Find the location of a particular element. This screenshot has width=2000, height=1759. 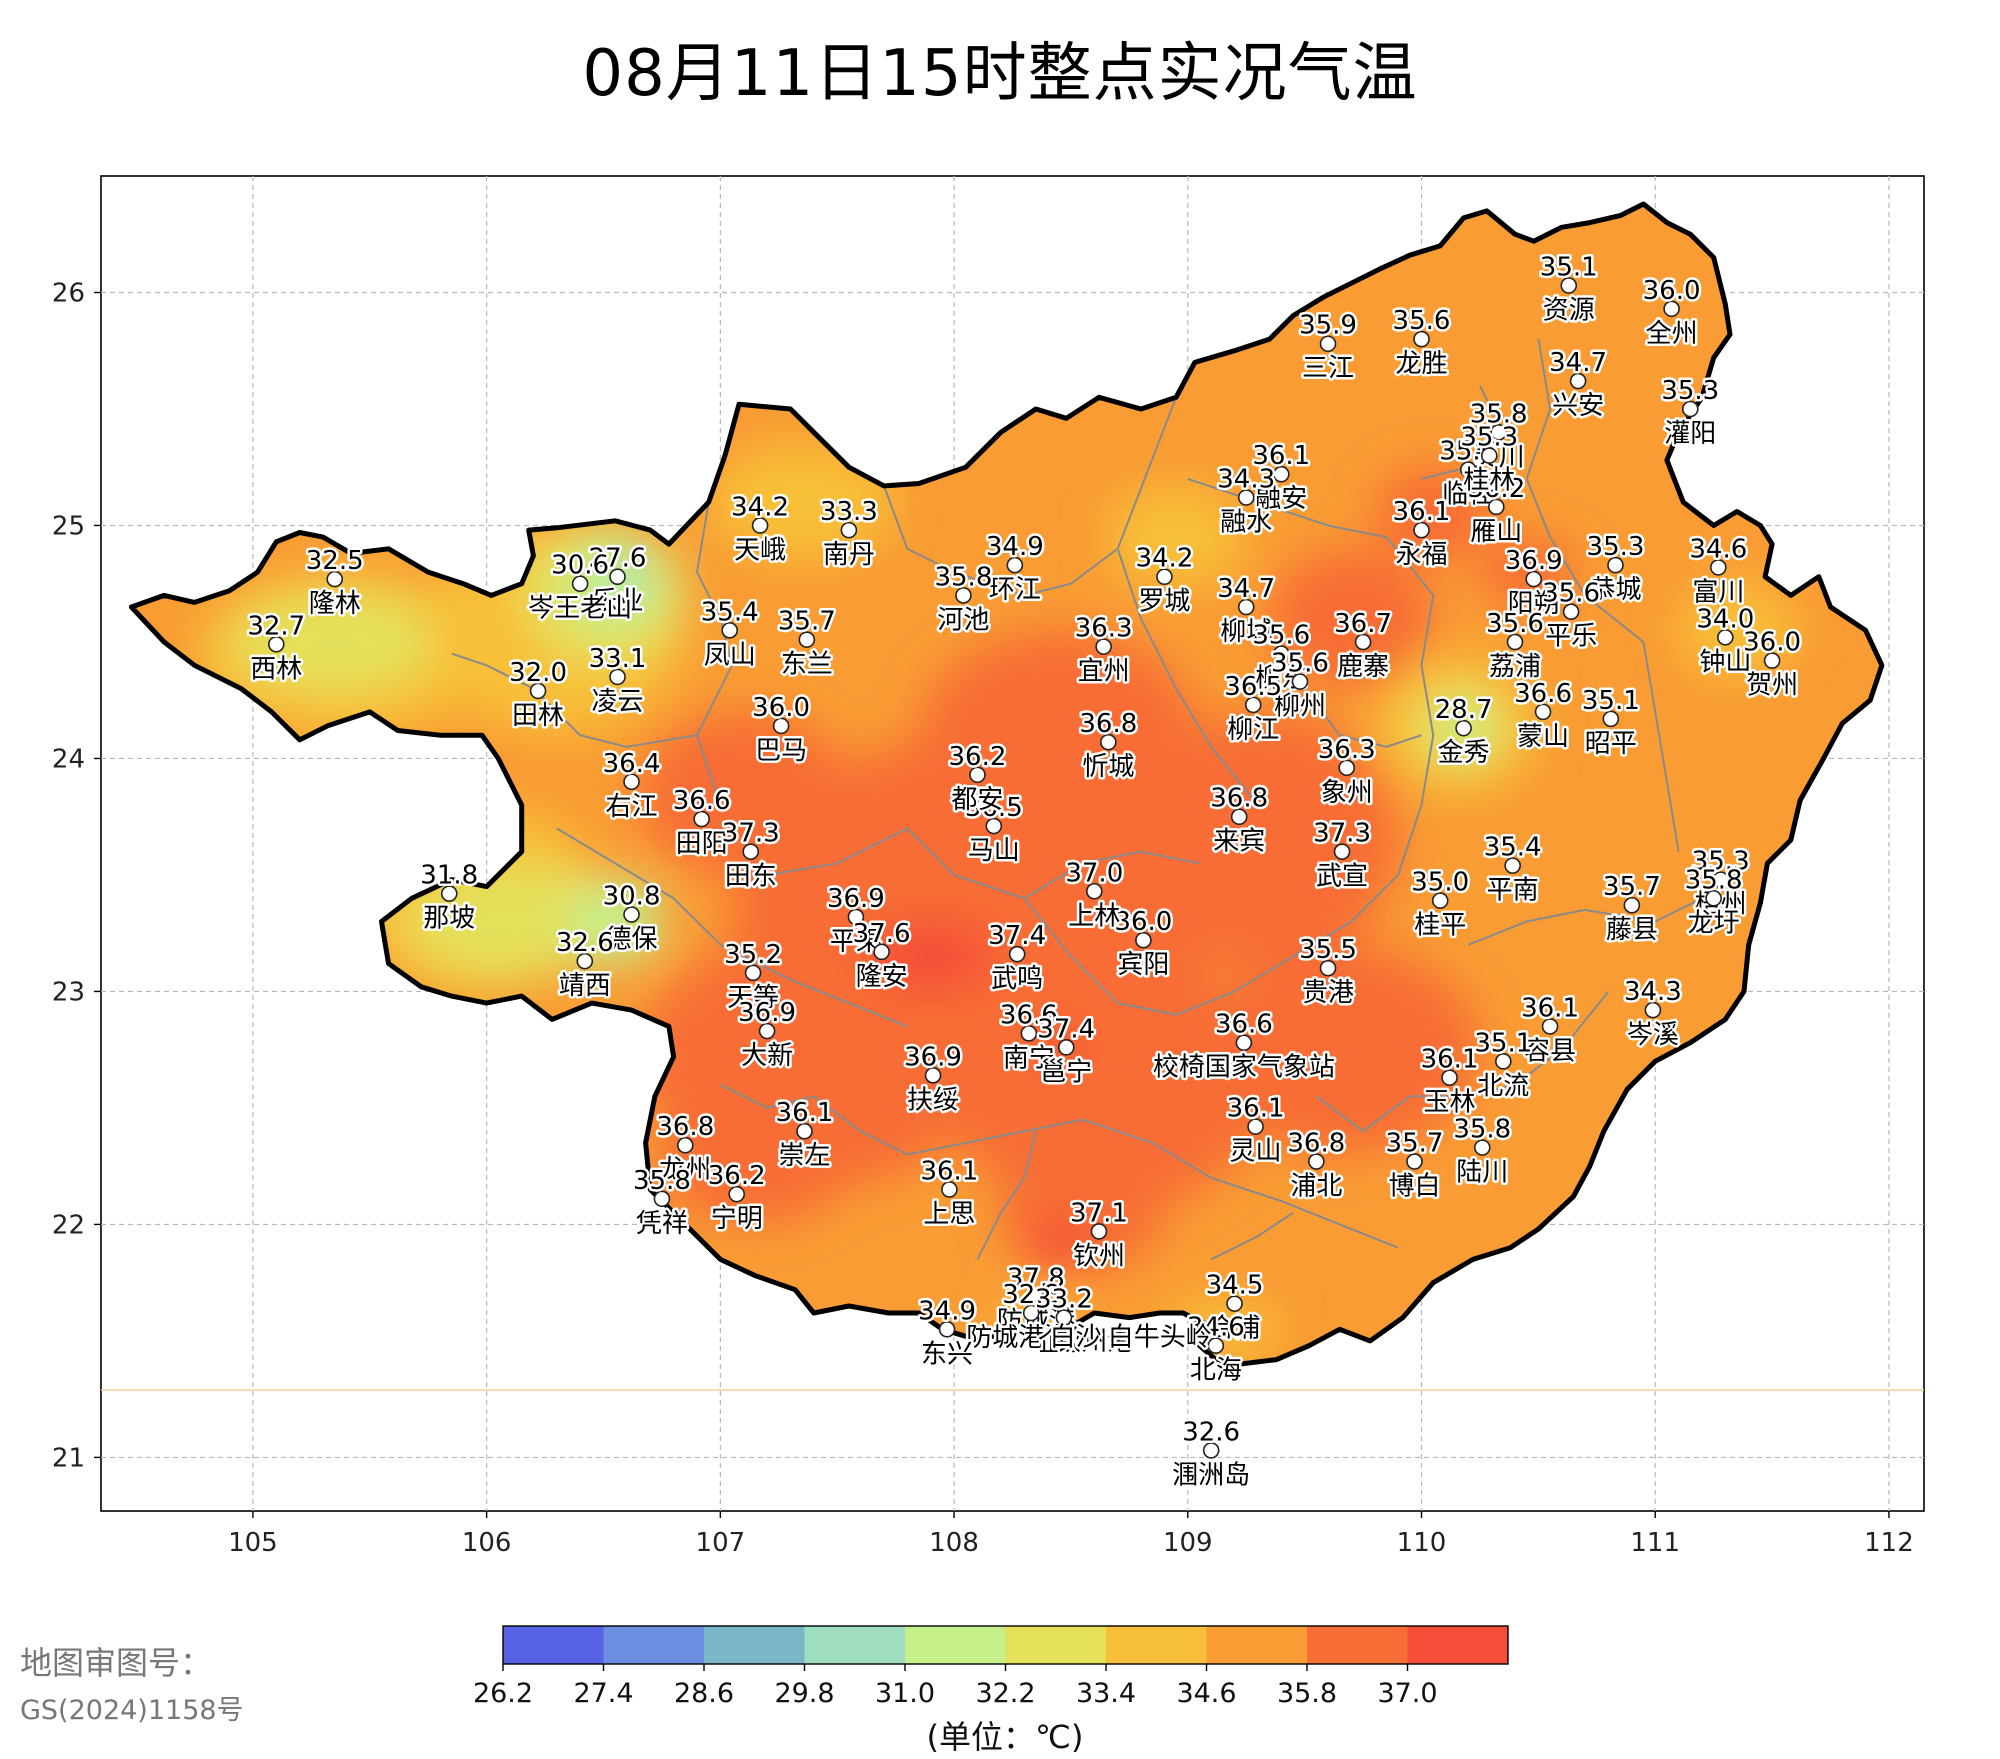

x-tick-label: 108 is located at coordinates (954, 1543).